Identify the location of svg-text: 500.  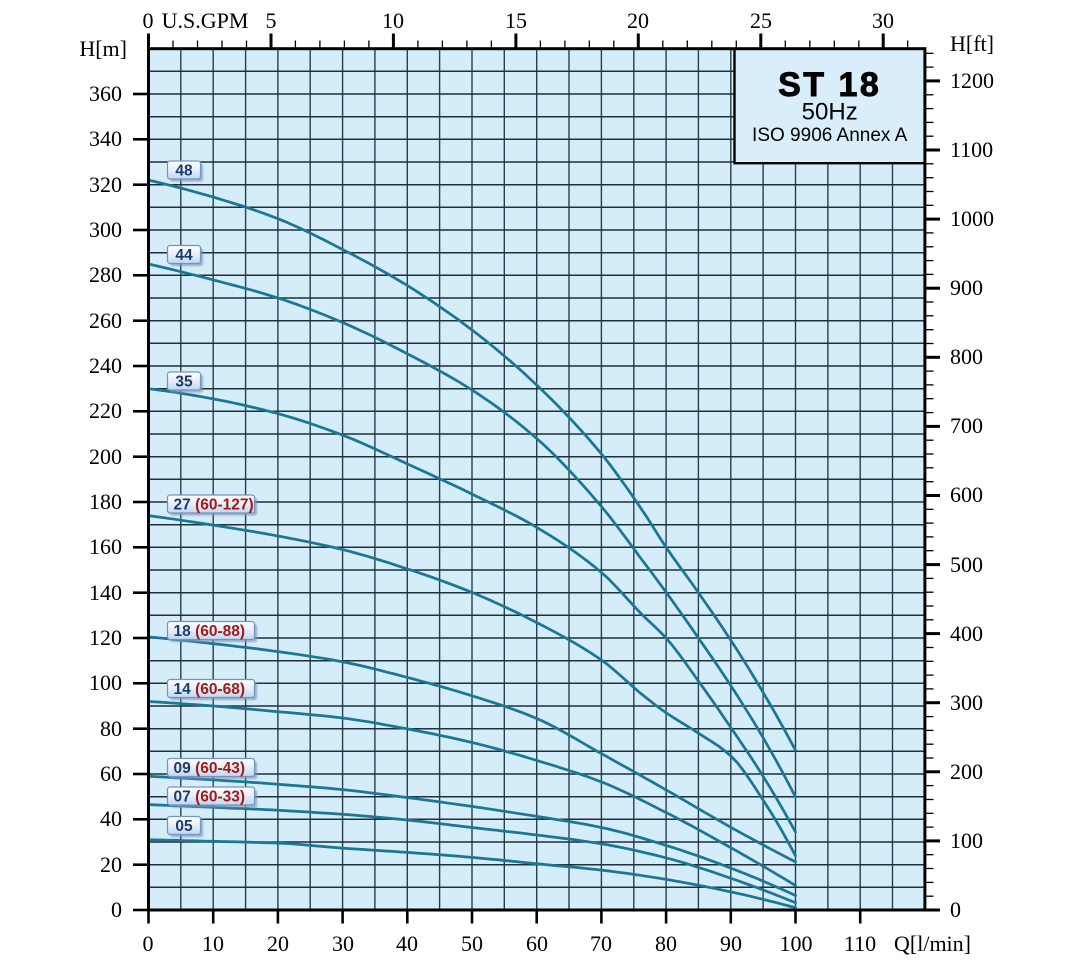
(966, 564).